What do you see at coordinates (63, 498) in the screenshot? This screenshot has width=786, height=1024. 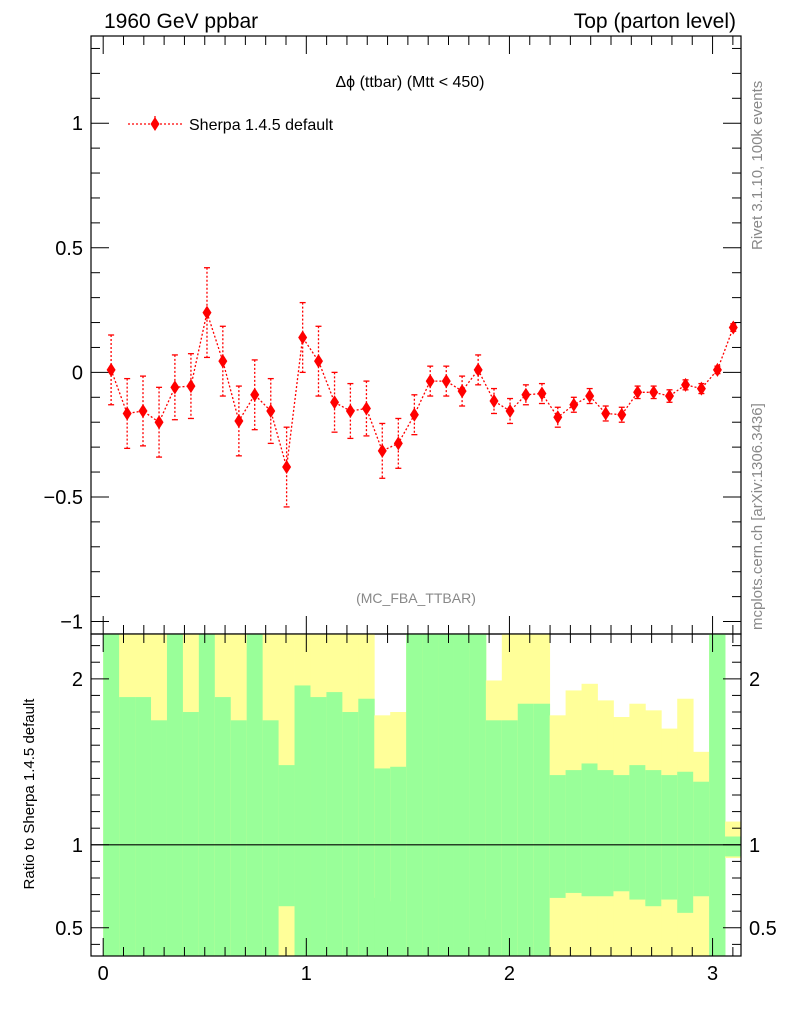 I see `y-tick-label: −0.5` at bounding box center [63, 498].